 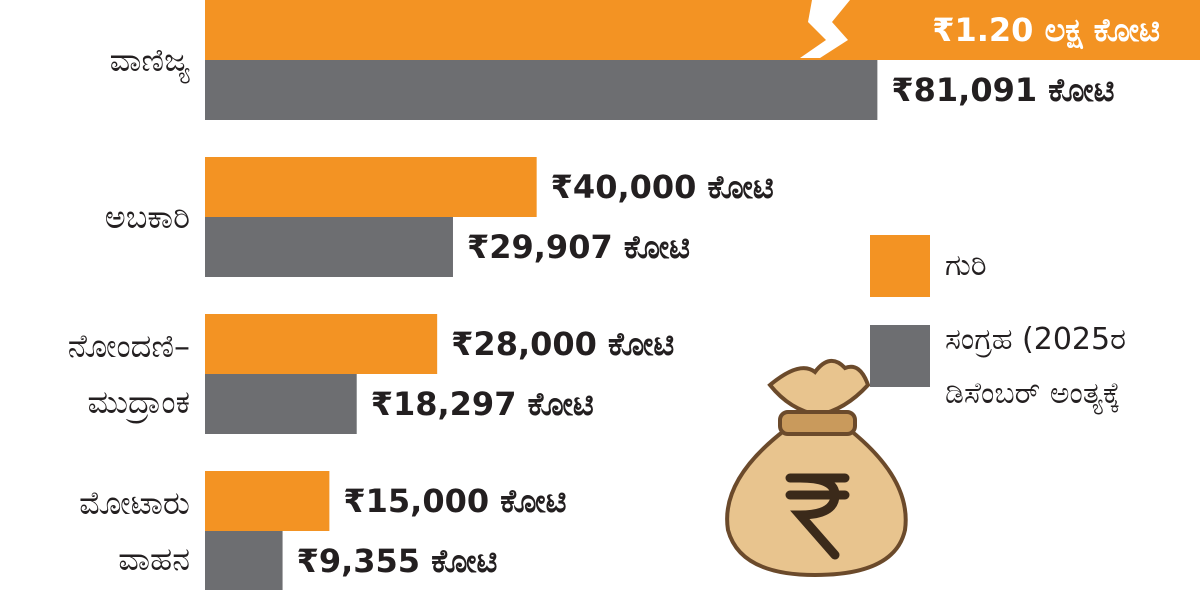 What do you see at coordinates (397, 561) in the screenshot?
I see `value-label: ₹9,355 ಕೋಟಿ` at bounding box center [397, 561].